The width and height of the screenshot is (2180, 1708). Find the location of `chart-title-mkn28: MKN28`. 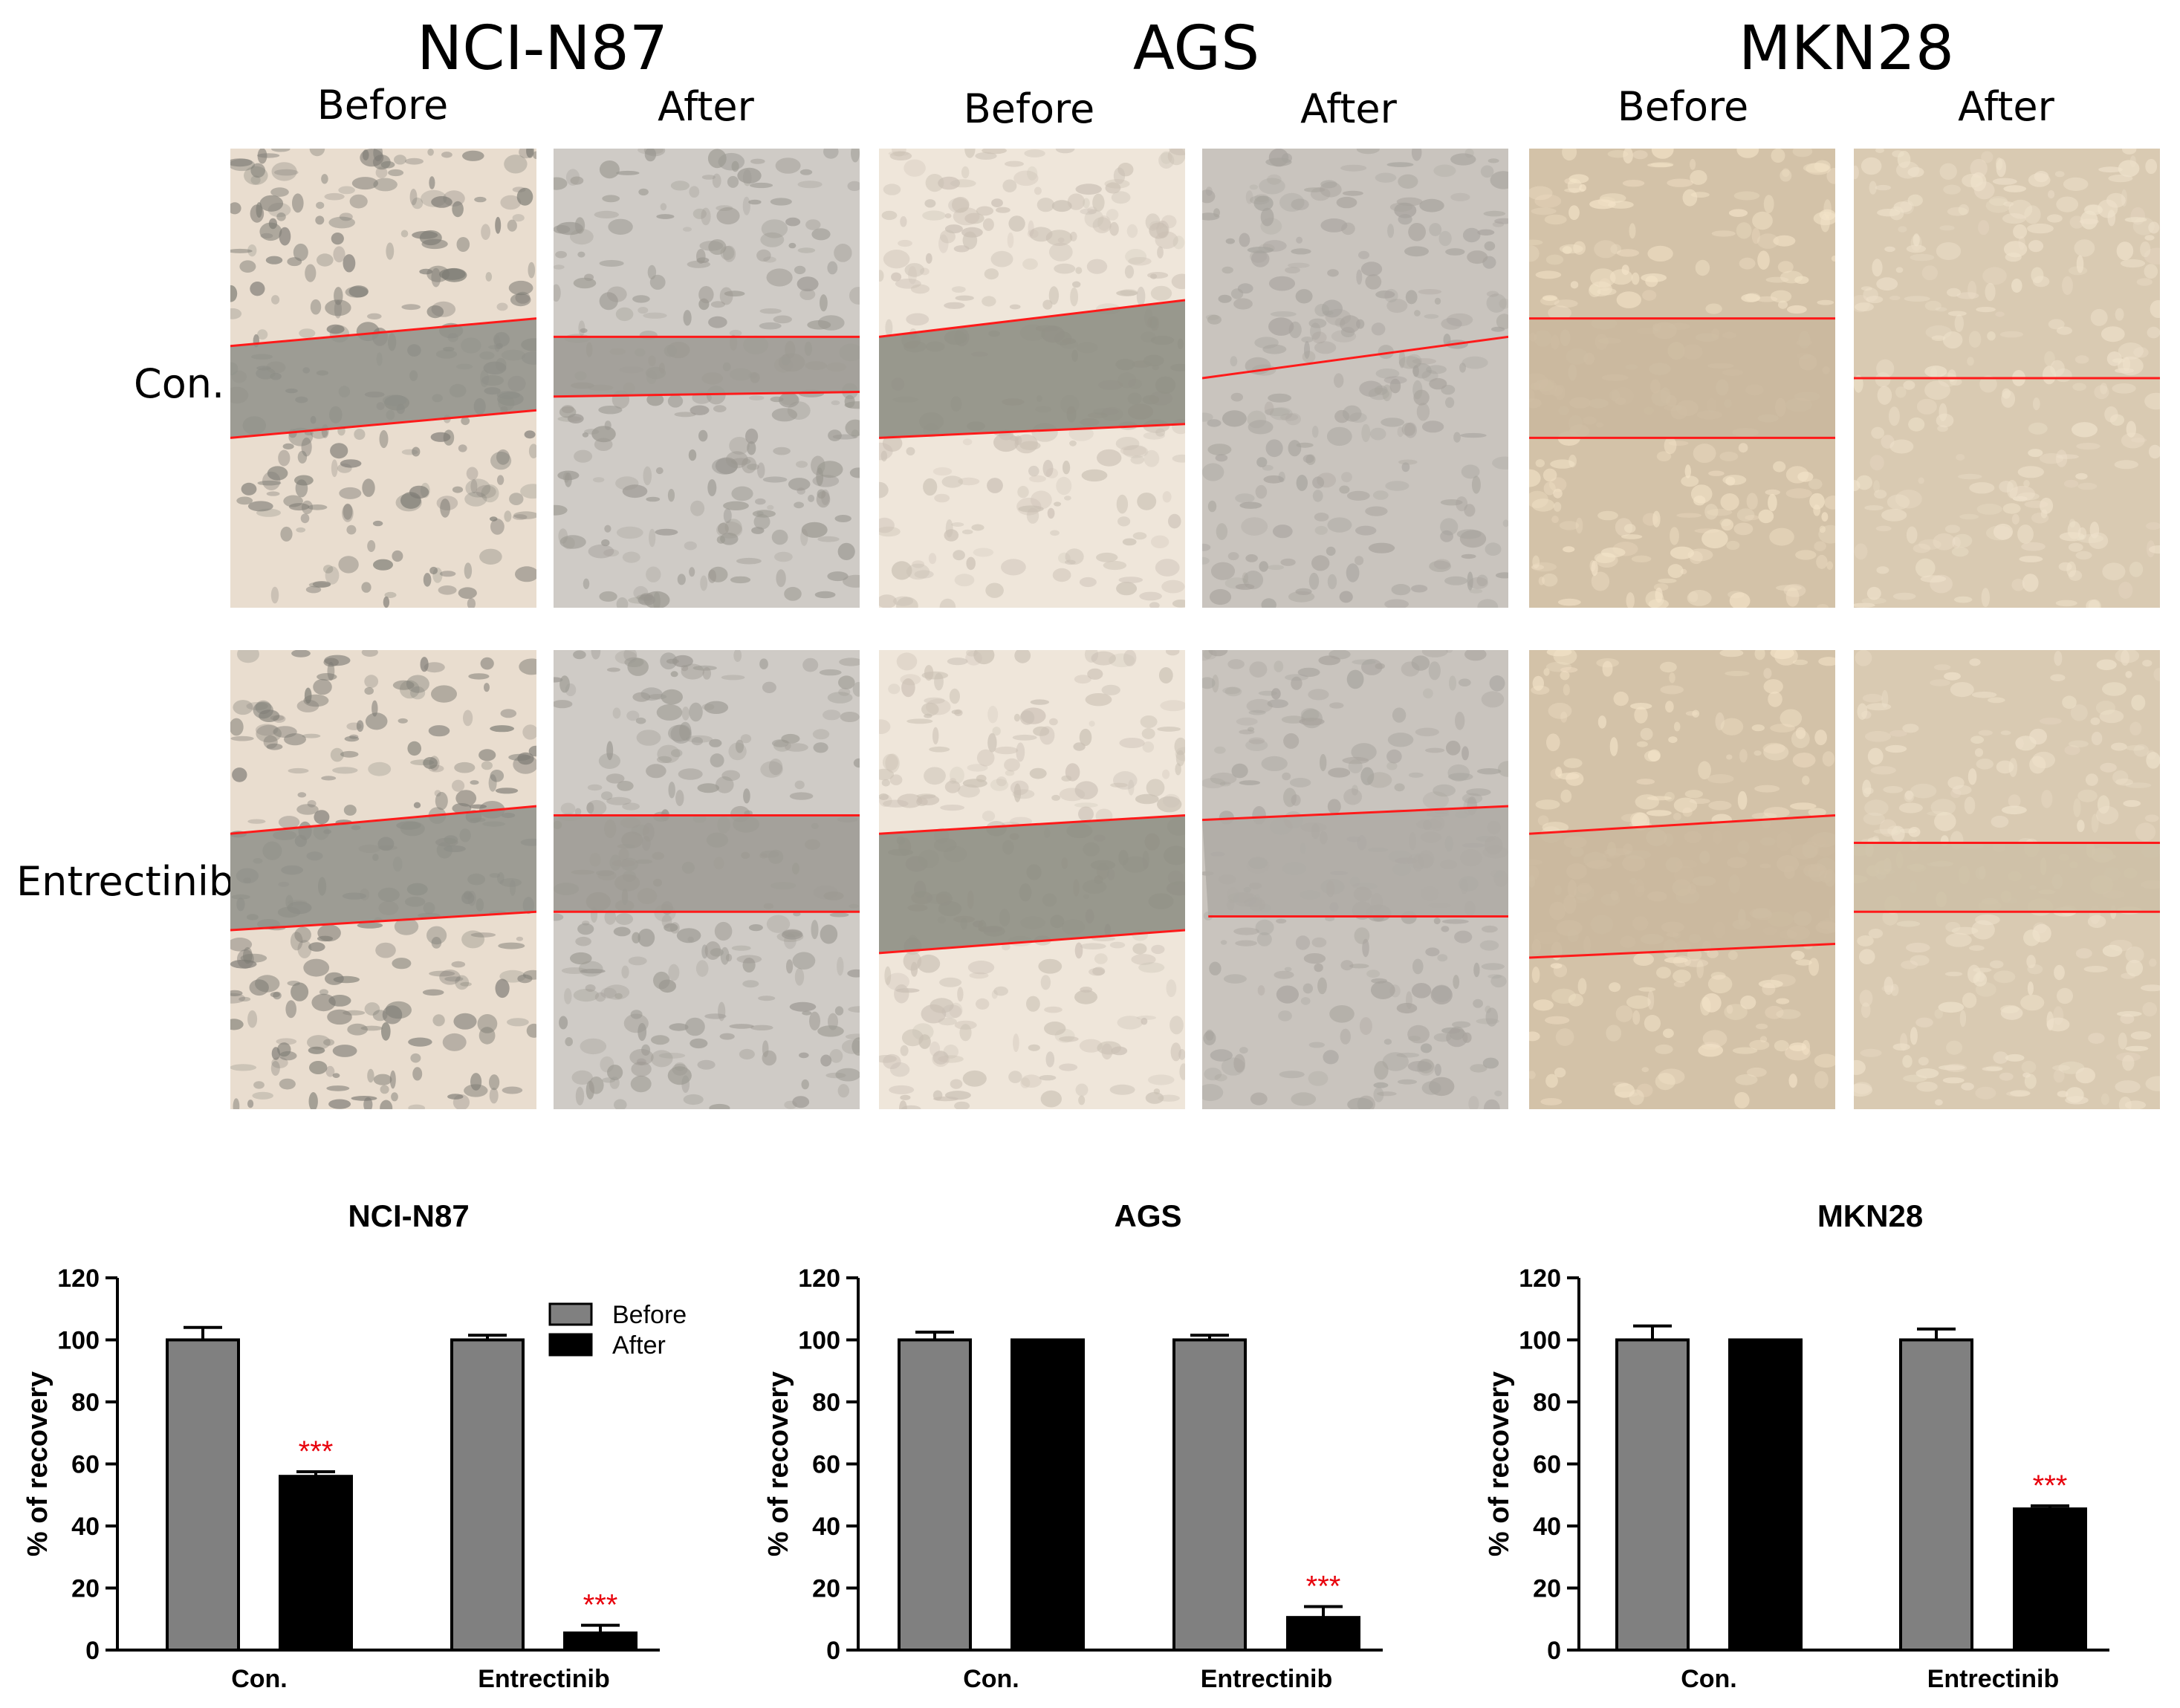

chart-title-mkn28: MKN28 is located at coordinates (1870, 1215).